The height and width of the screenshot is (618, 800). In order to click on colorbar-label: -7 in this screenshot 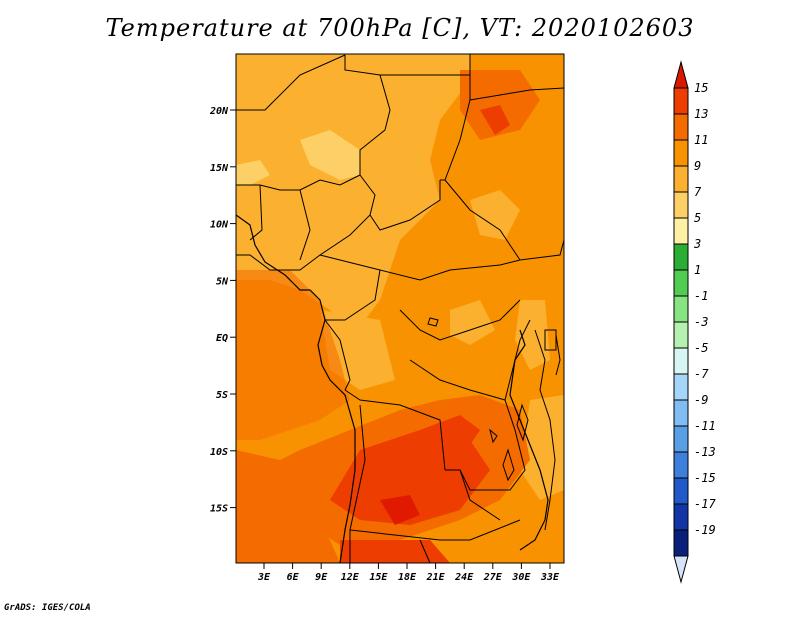, I will do `click(701, 374)`.